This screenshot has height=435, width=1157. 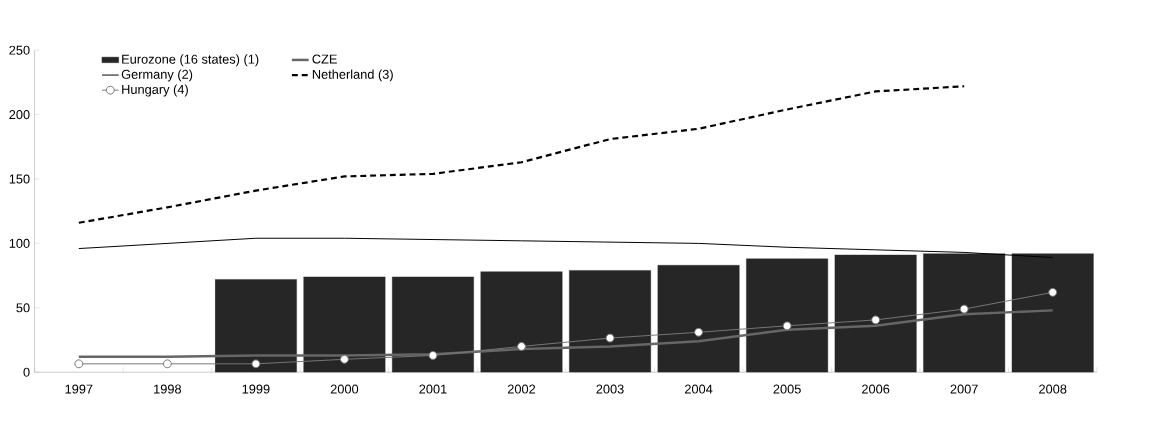 I want to click on legend-label: CZE, so click(x=324, y=59).